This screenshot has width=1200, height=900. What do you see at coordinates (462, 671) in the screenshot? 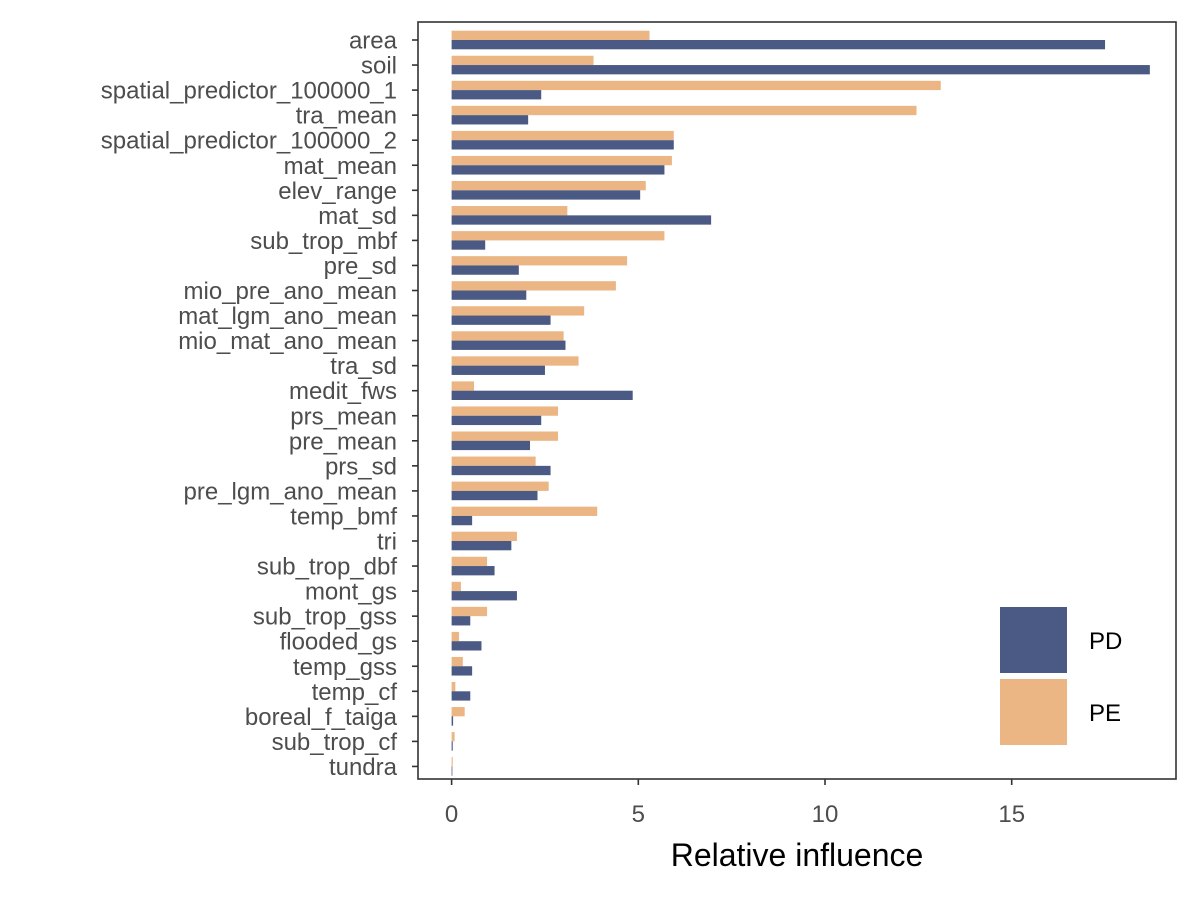
I see `bar-pd-temp_gss` at bounding box center [462, 671].